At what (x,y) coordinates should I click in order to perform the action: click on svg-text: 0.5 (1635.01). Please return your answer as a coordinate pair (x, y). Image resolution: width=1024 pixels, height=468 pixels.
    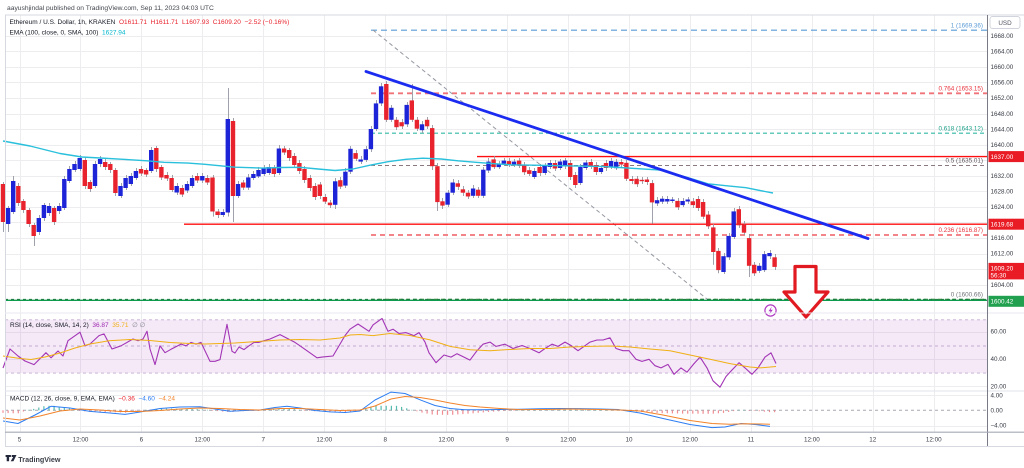
    Looking at the image, I should click on (964, 161).